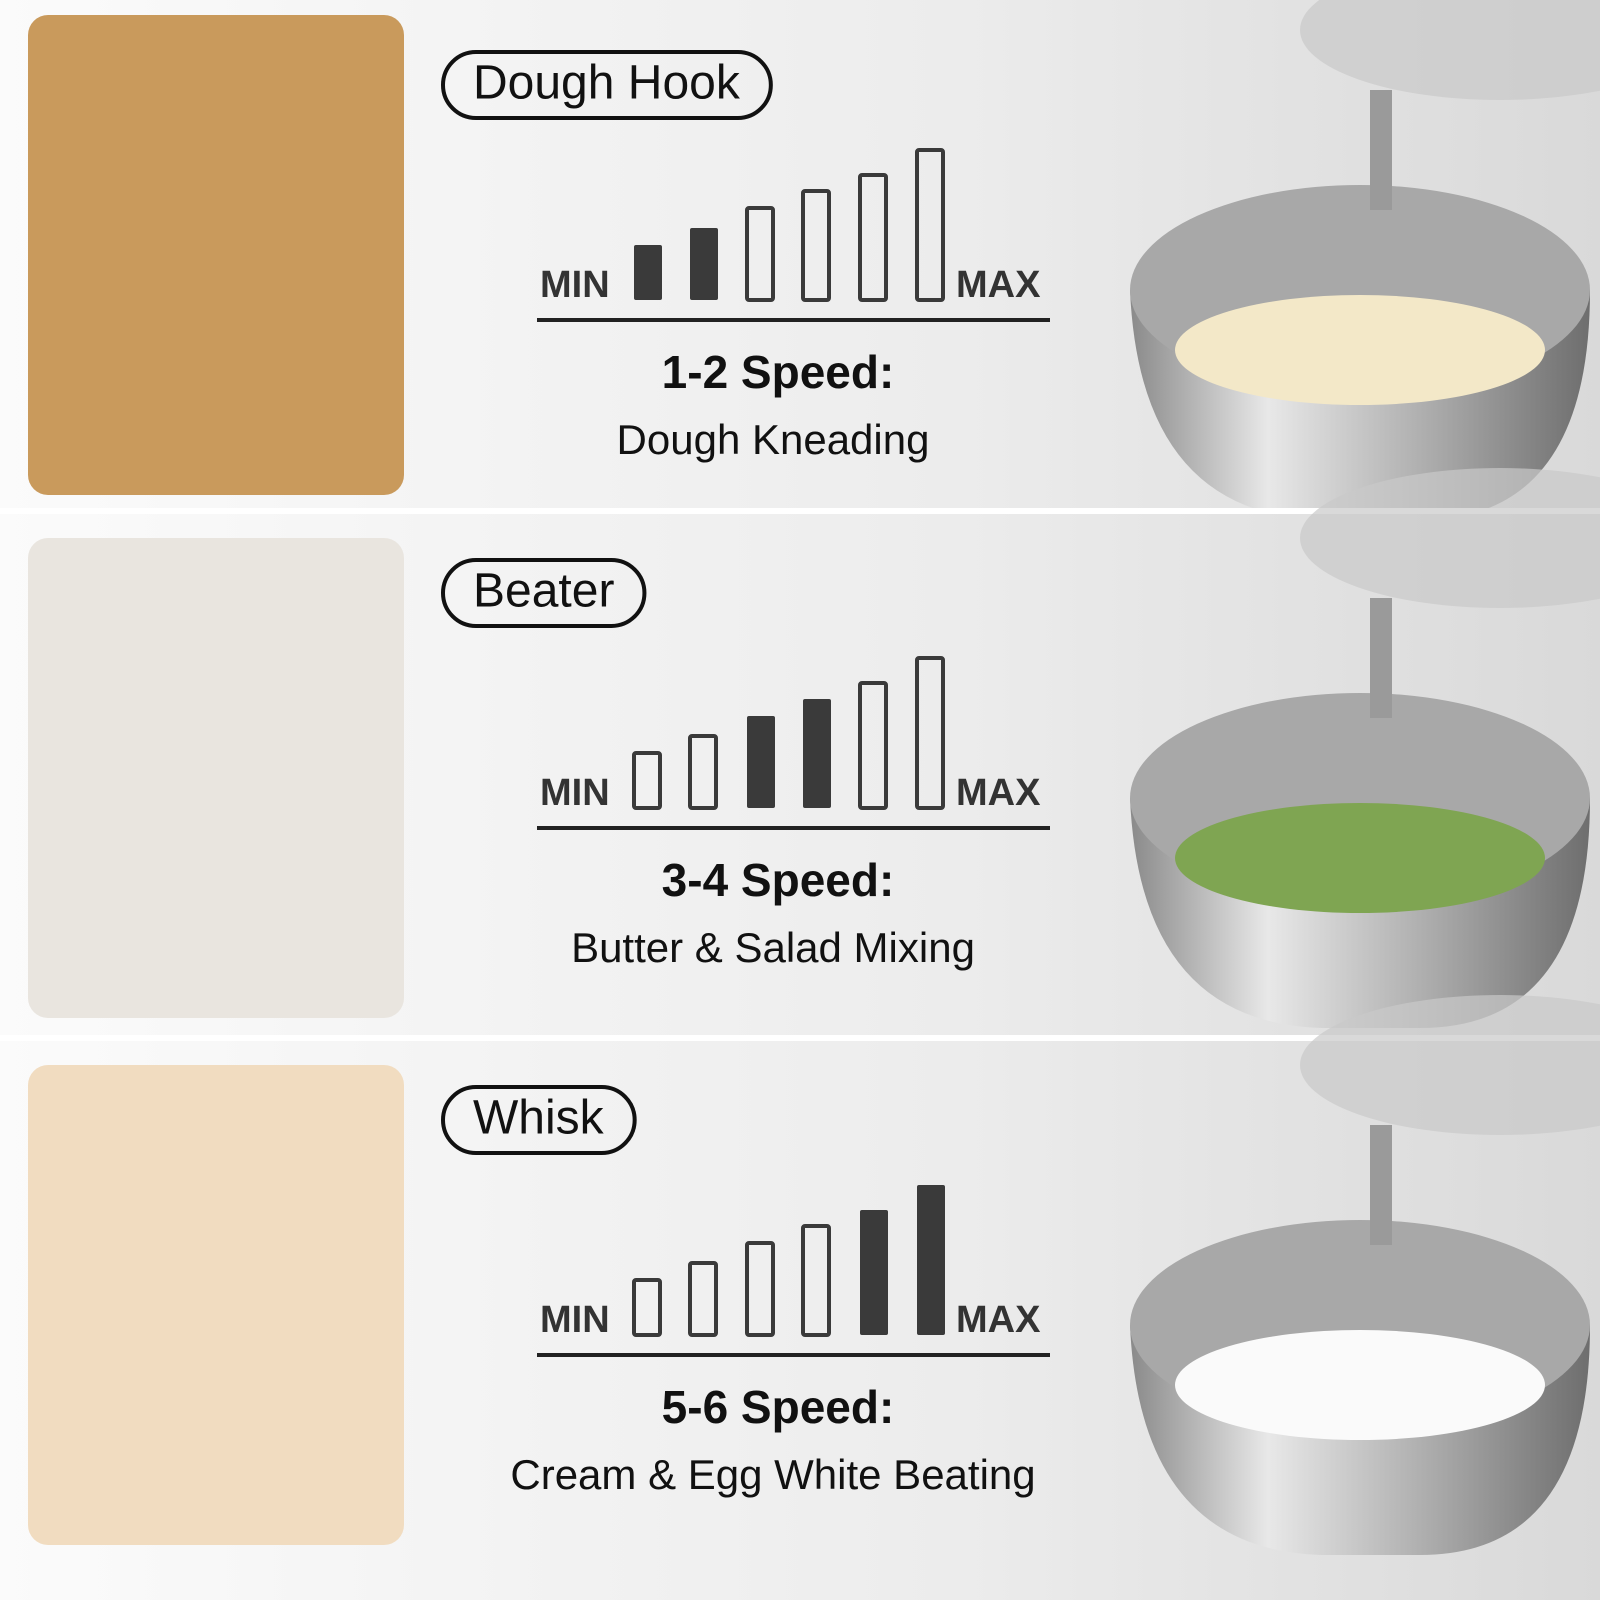  I want to click on attachment-name: Dough Hook, so click(607, 83).